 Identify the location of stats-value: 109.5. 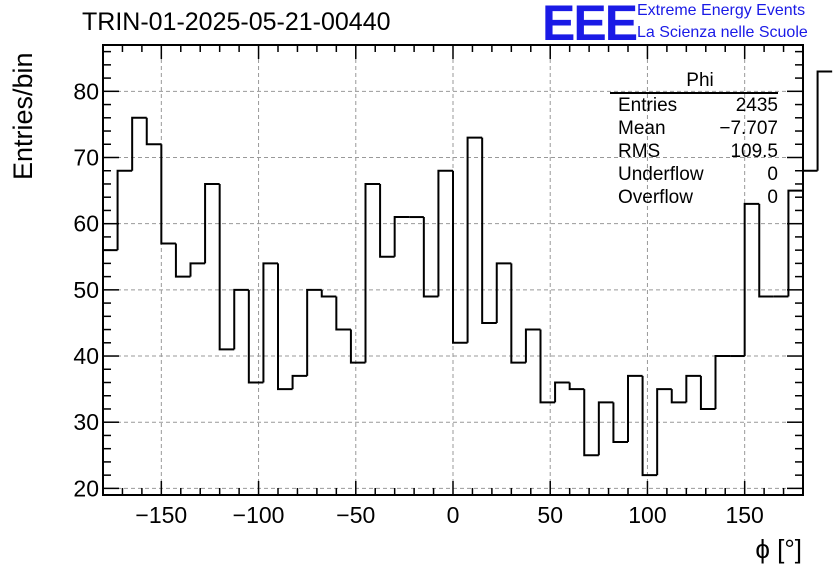
(754, 151).